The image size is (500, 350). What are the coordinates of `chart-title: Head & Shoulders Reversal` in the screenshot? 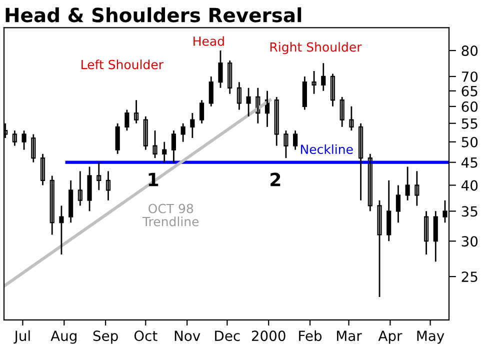 It's located at (154, 14).